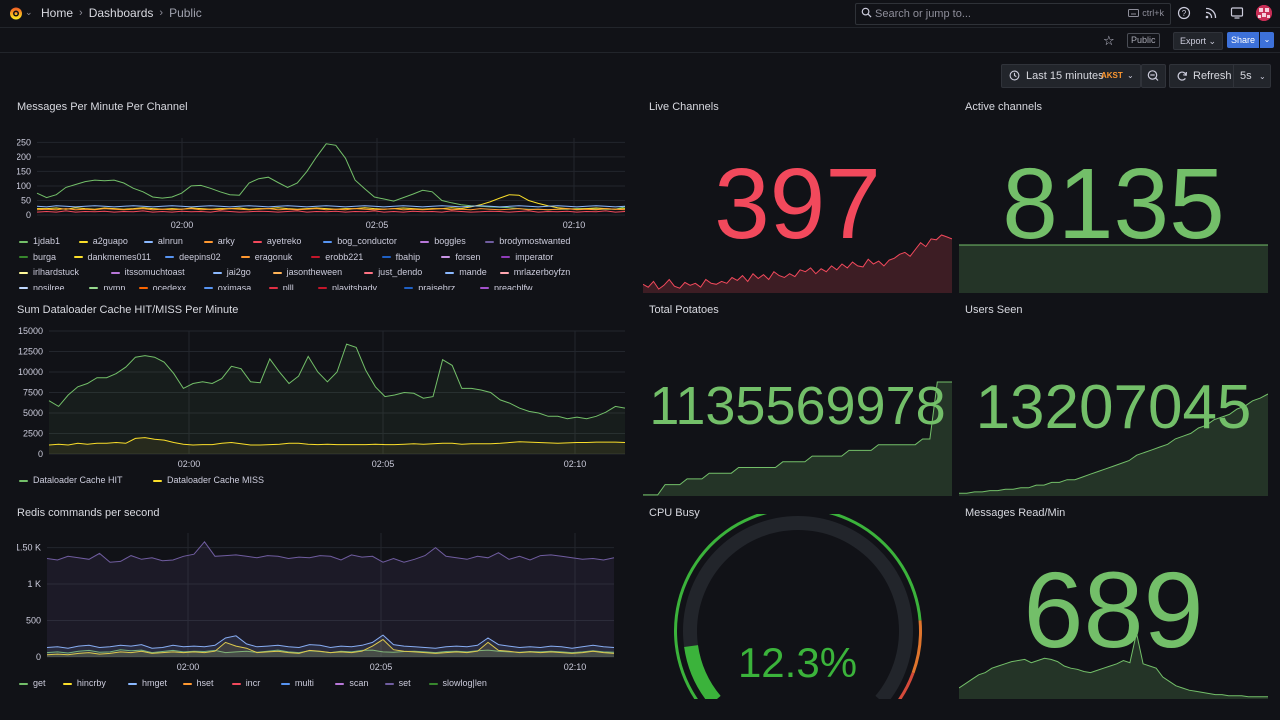 The width and height of the screenshot is (1280, 720). Describe the element at coordinates (57, 13) in the screenshot. I see `breadcrumb-home: Home` at that location.